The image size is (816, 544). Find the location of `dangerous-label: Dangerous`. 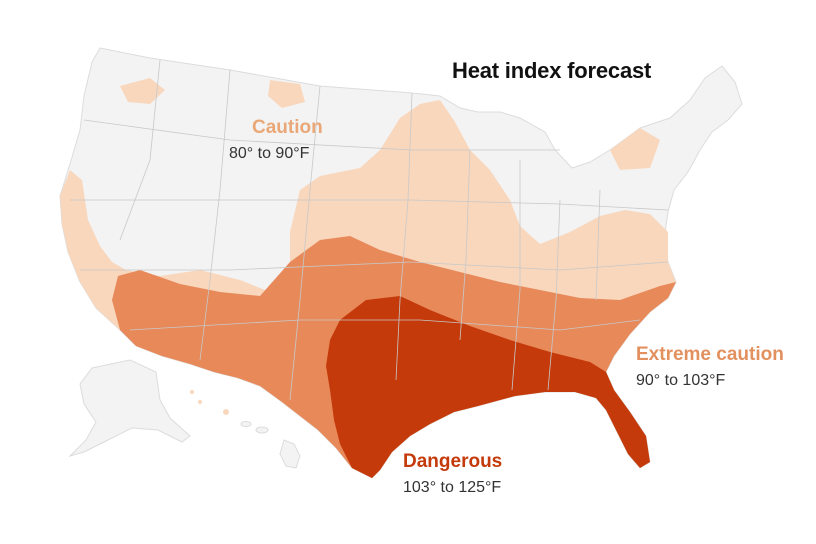

dangerous-label: Dangerous is located at coordinates (453, 461).